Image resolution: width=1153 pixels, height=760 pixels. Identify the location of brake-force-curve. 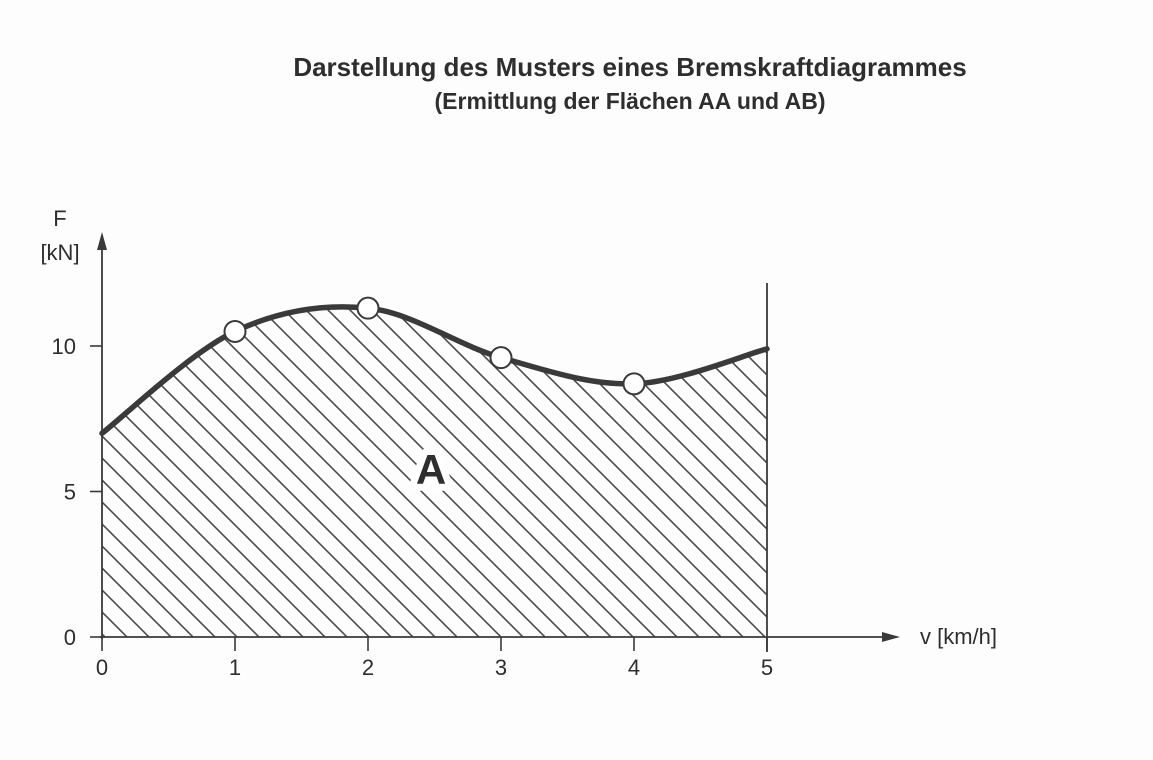
(434, 370).